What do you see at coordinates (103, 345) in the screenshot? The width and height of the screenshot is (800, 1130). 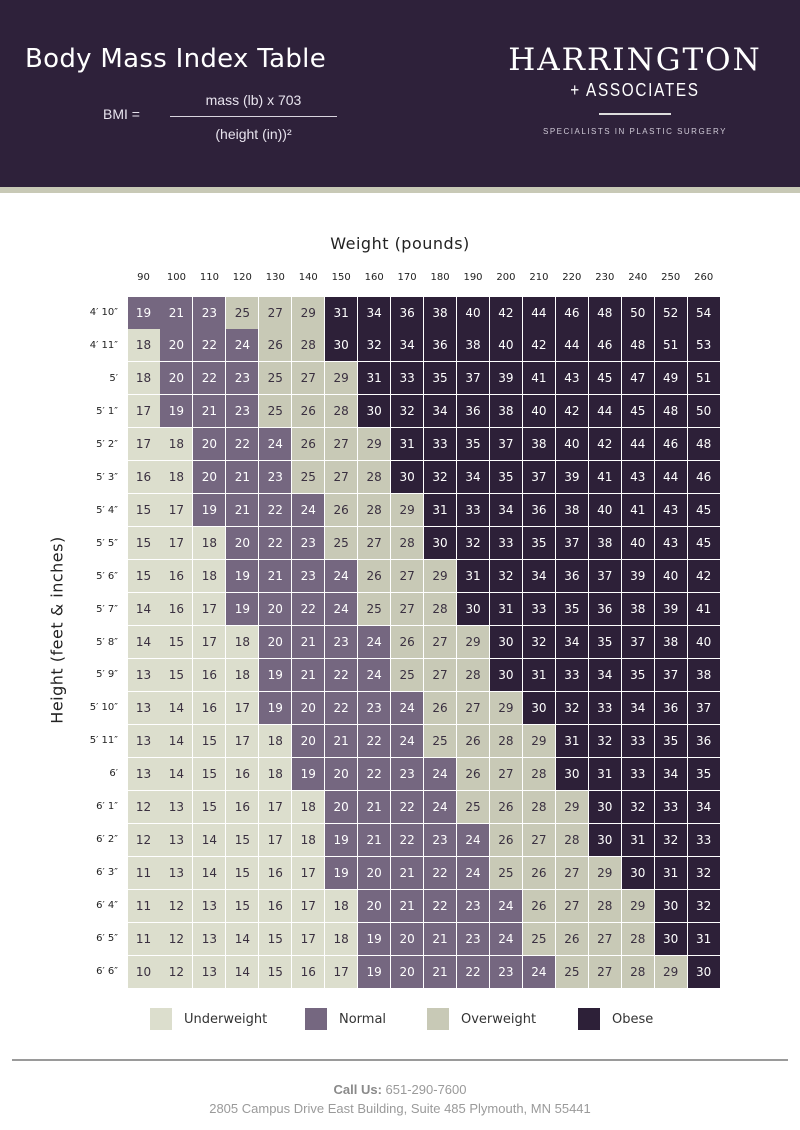 I see `height-header: 4′ 11″` at bounding box center [103, 345].